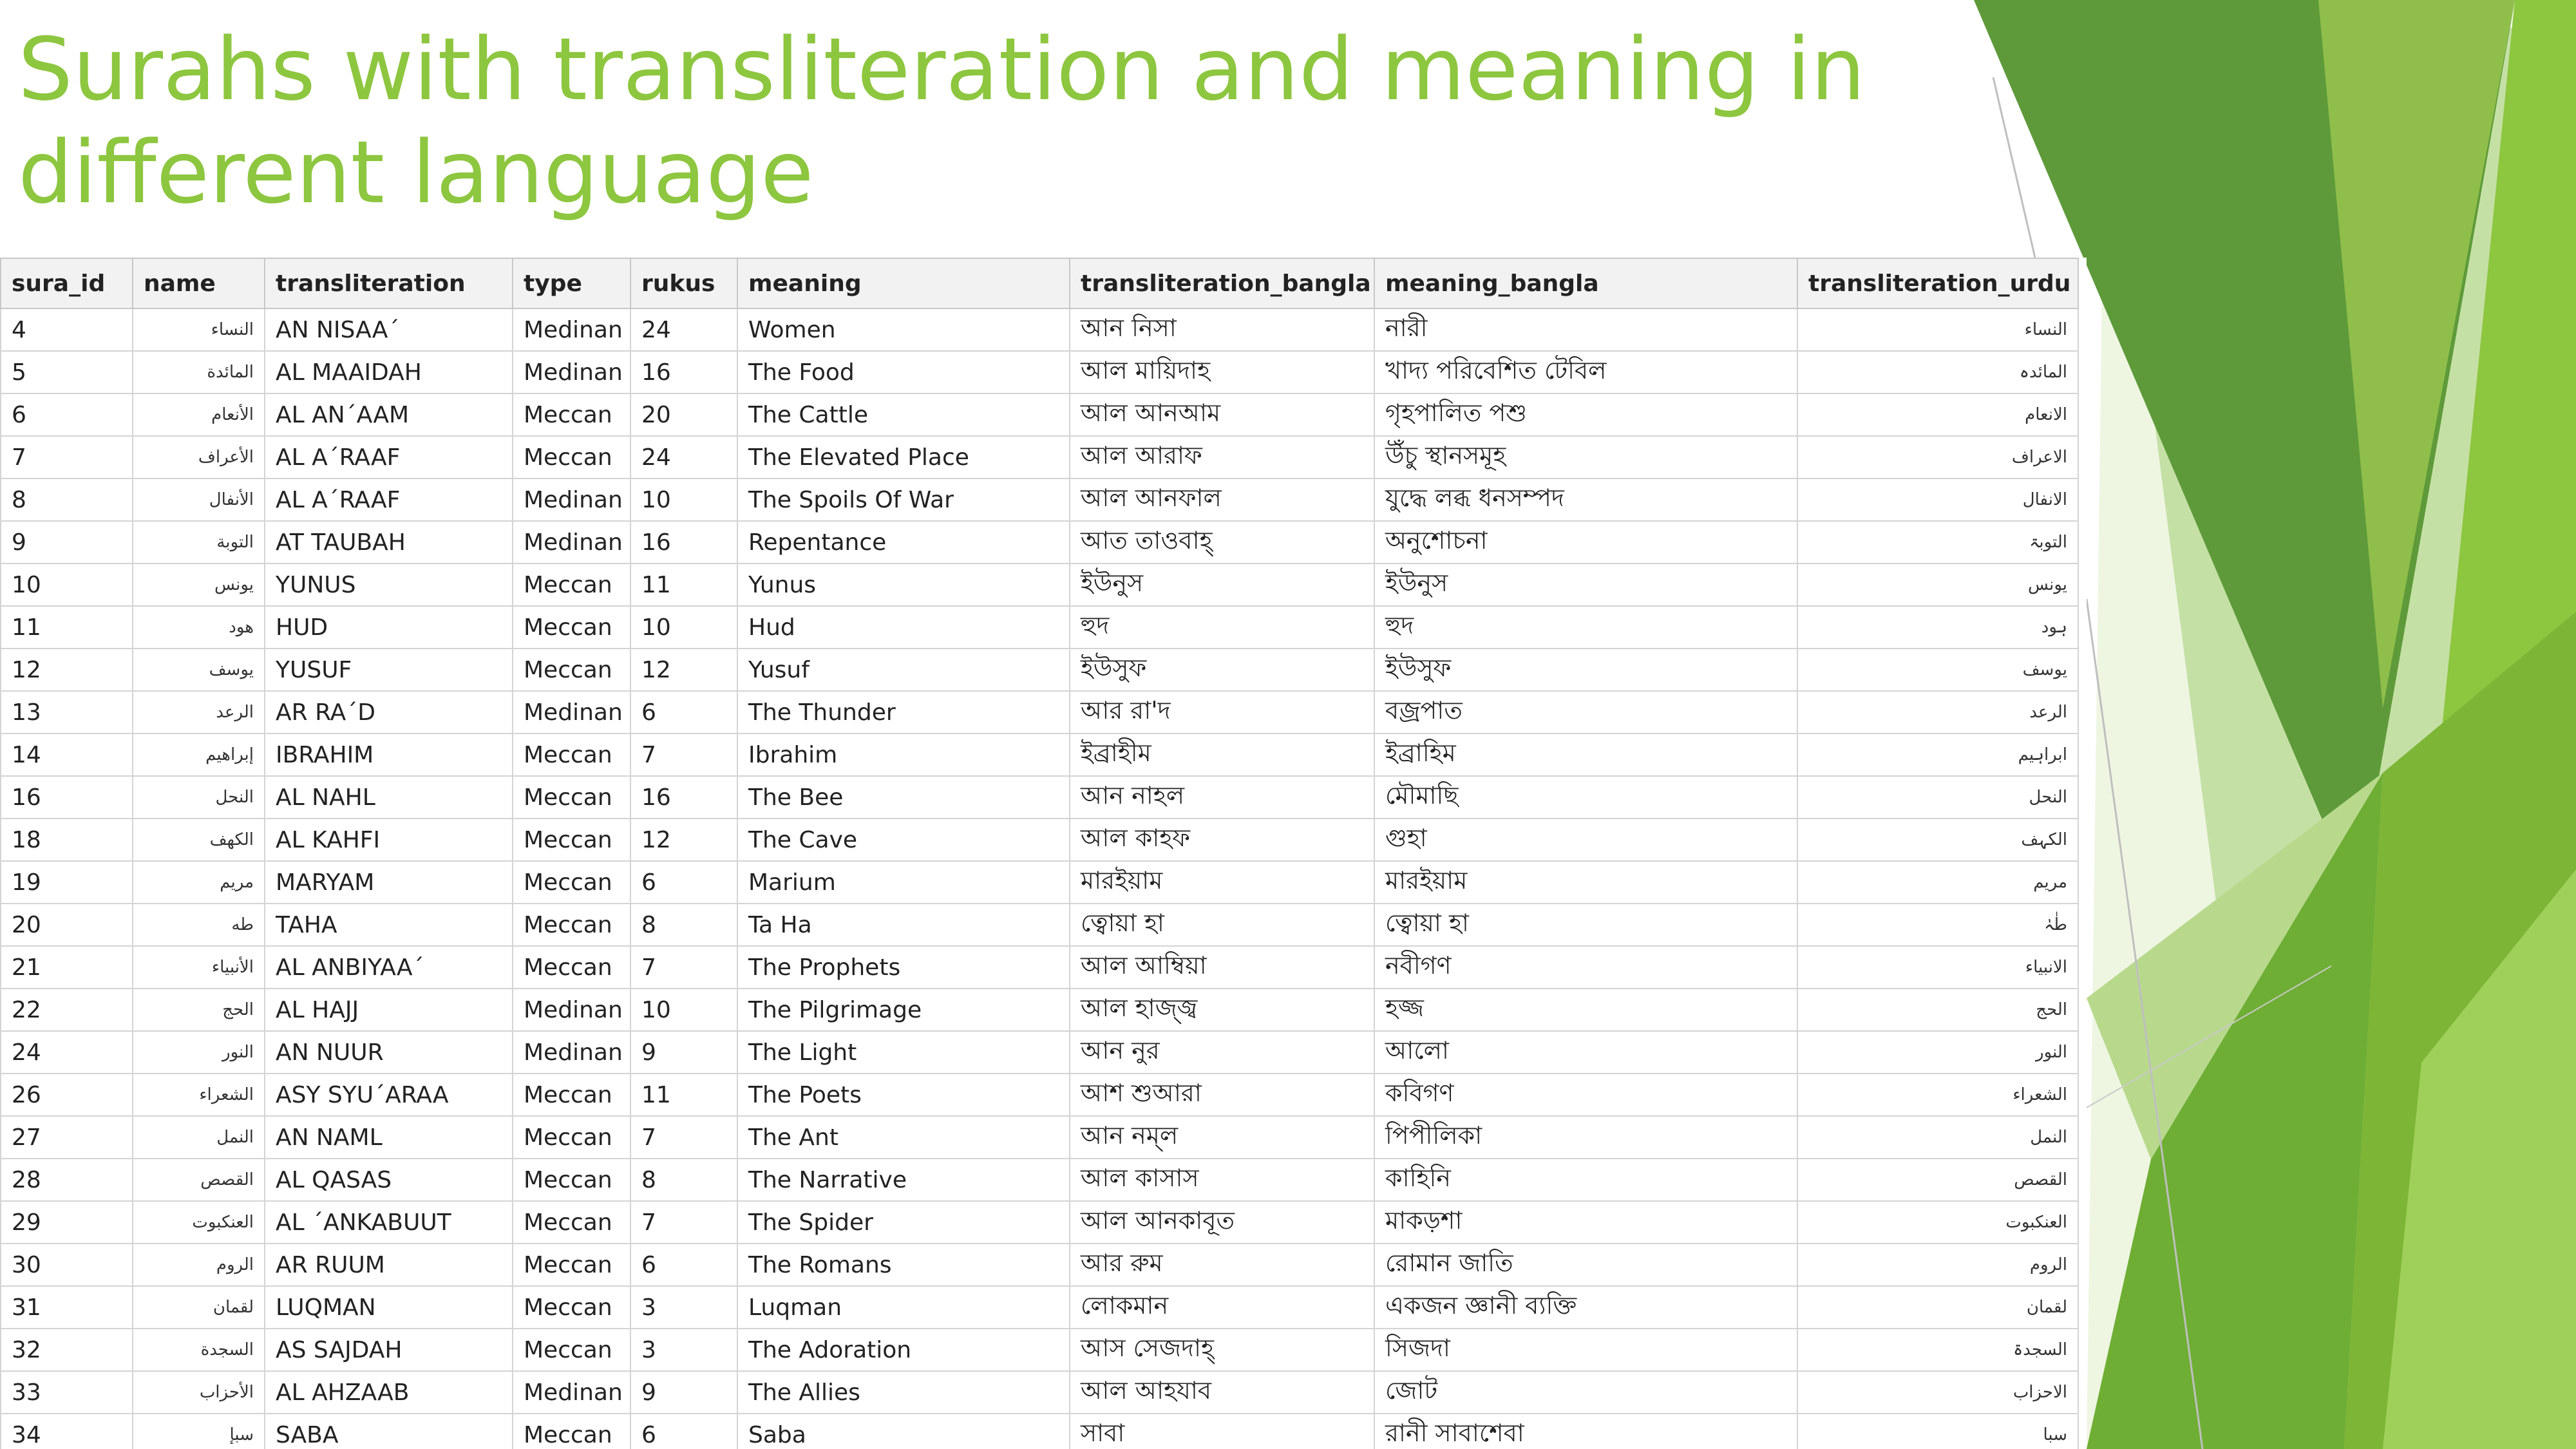  Describe the element at coordinates (66, 372) in the screenshot. I see `cell-sura-id: 5` at that location.